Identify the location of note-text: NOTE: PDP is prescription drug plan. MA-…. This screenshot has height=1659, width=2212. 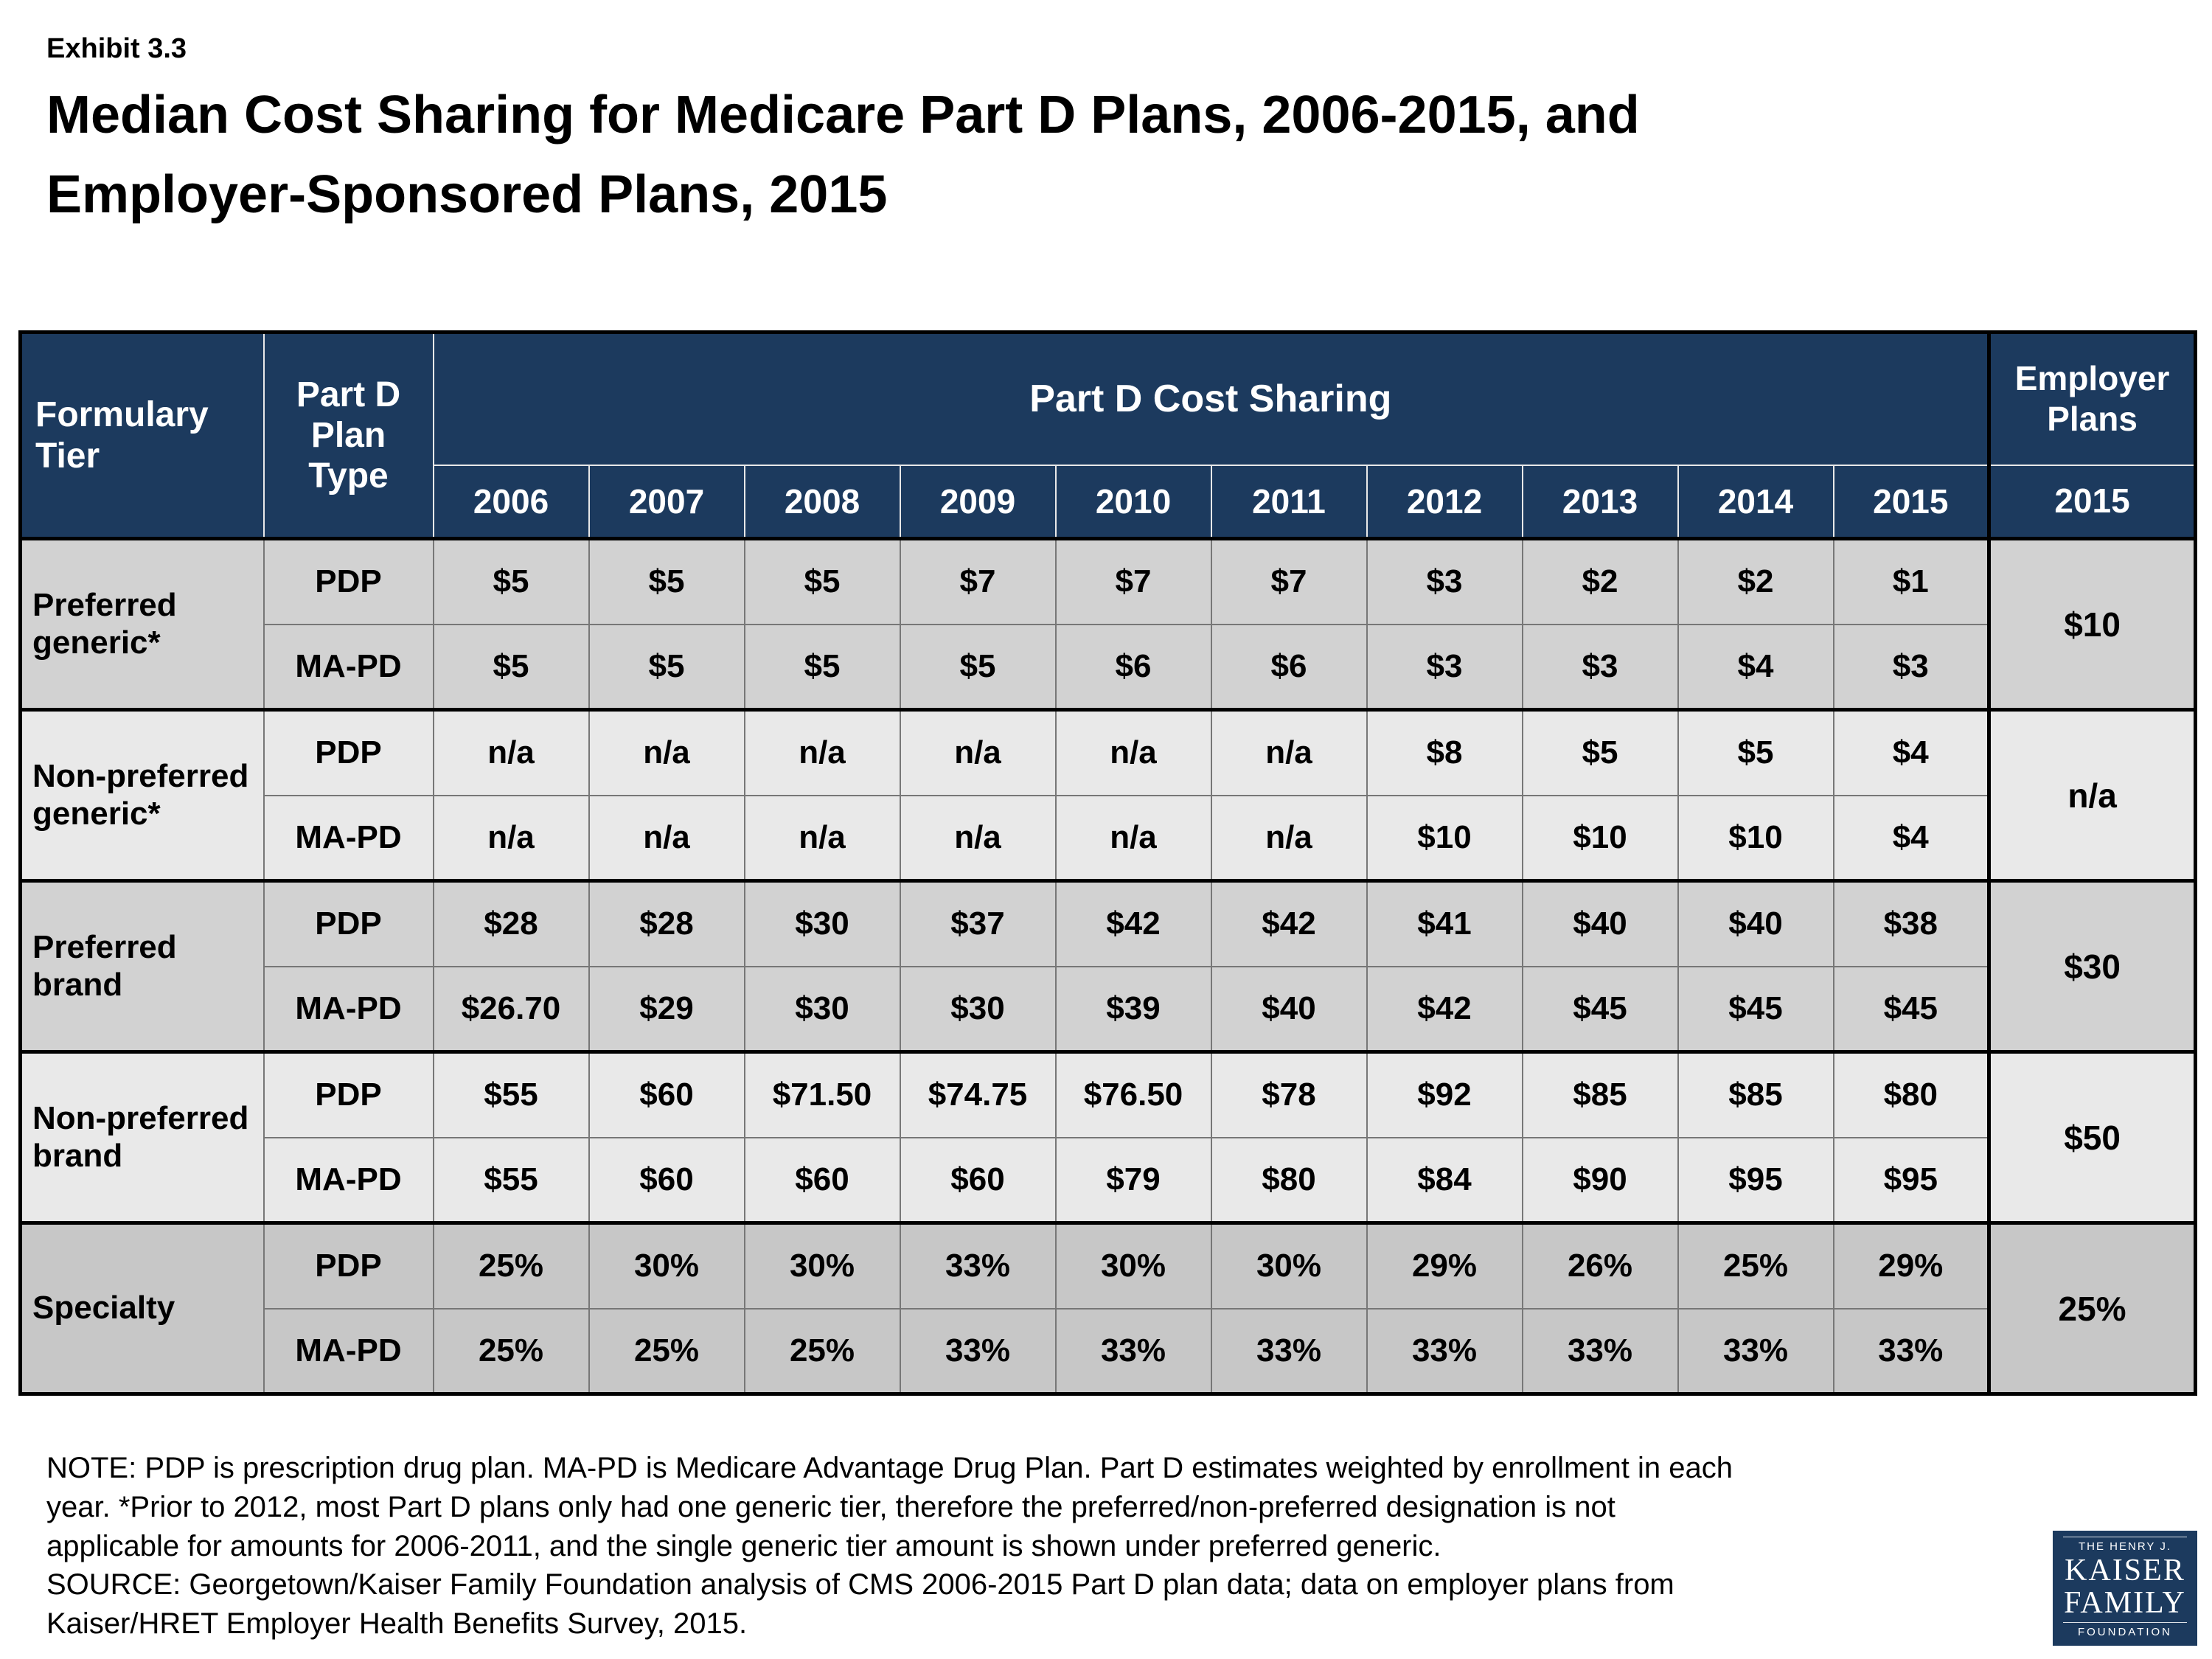
(889, 1507).